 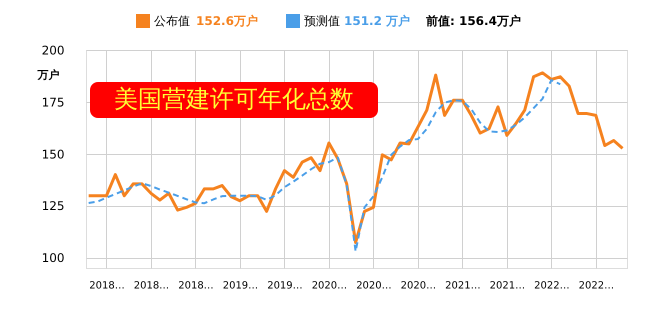 What do you see at coordinates (48, 75) in the screenshot?
I see `y-axis-title: 万户` at bounding box center [48, 75].